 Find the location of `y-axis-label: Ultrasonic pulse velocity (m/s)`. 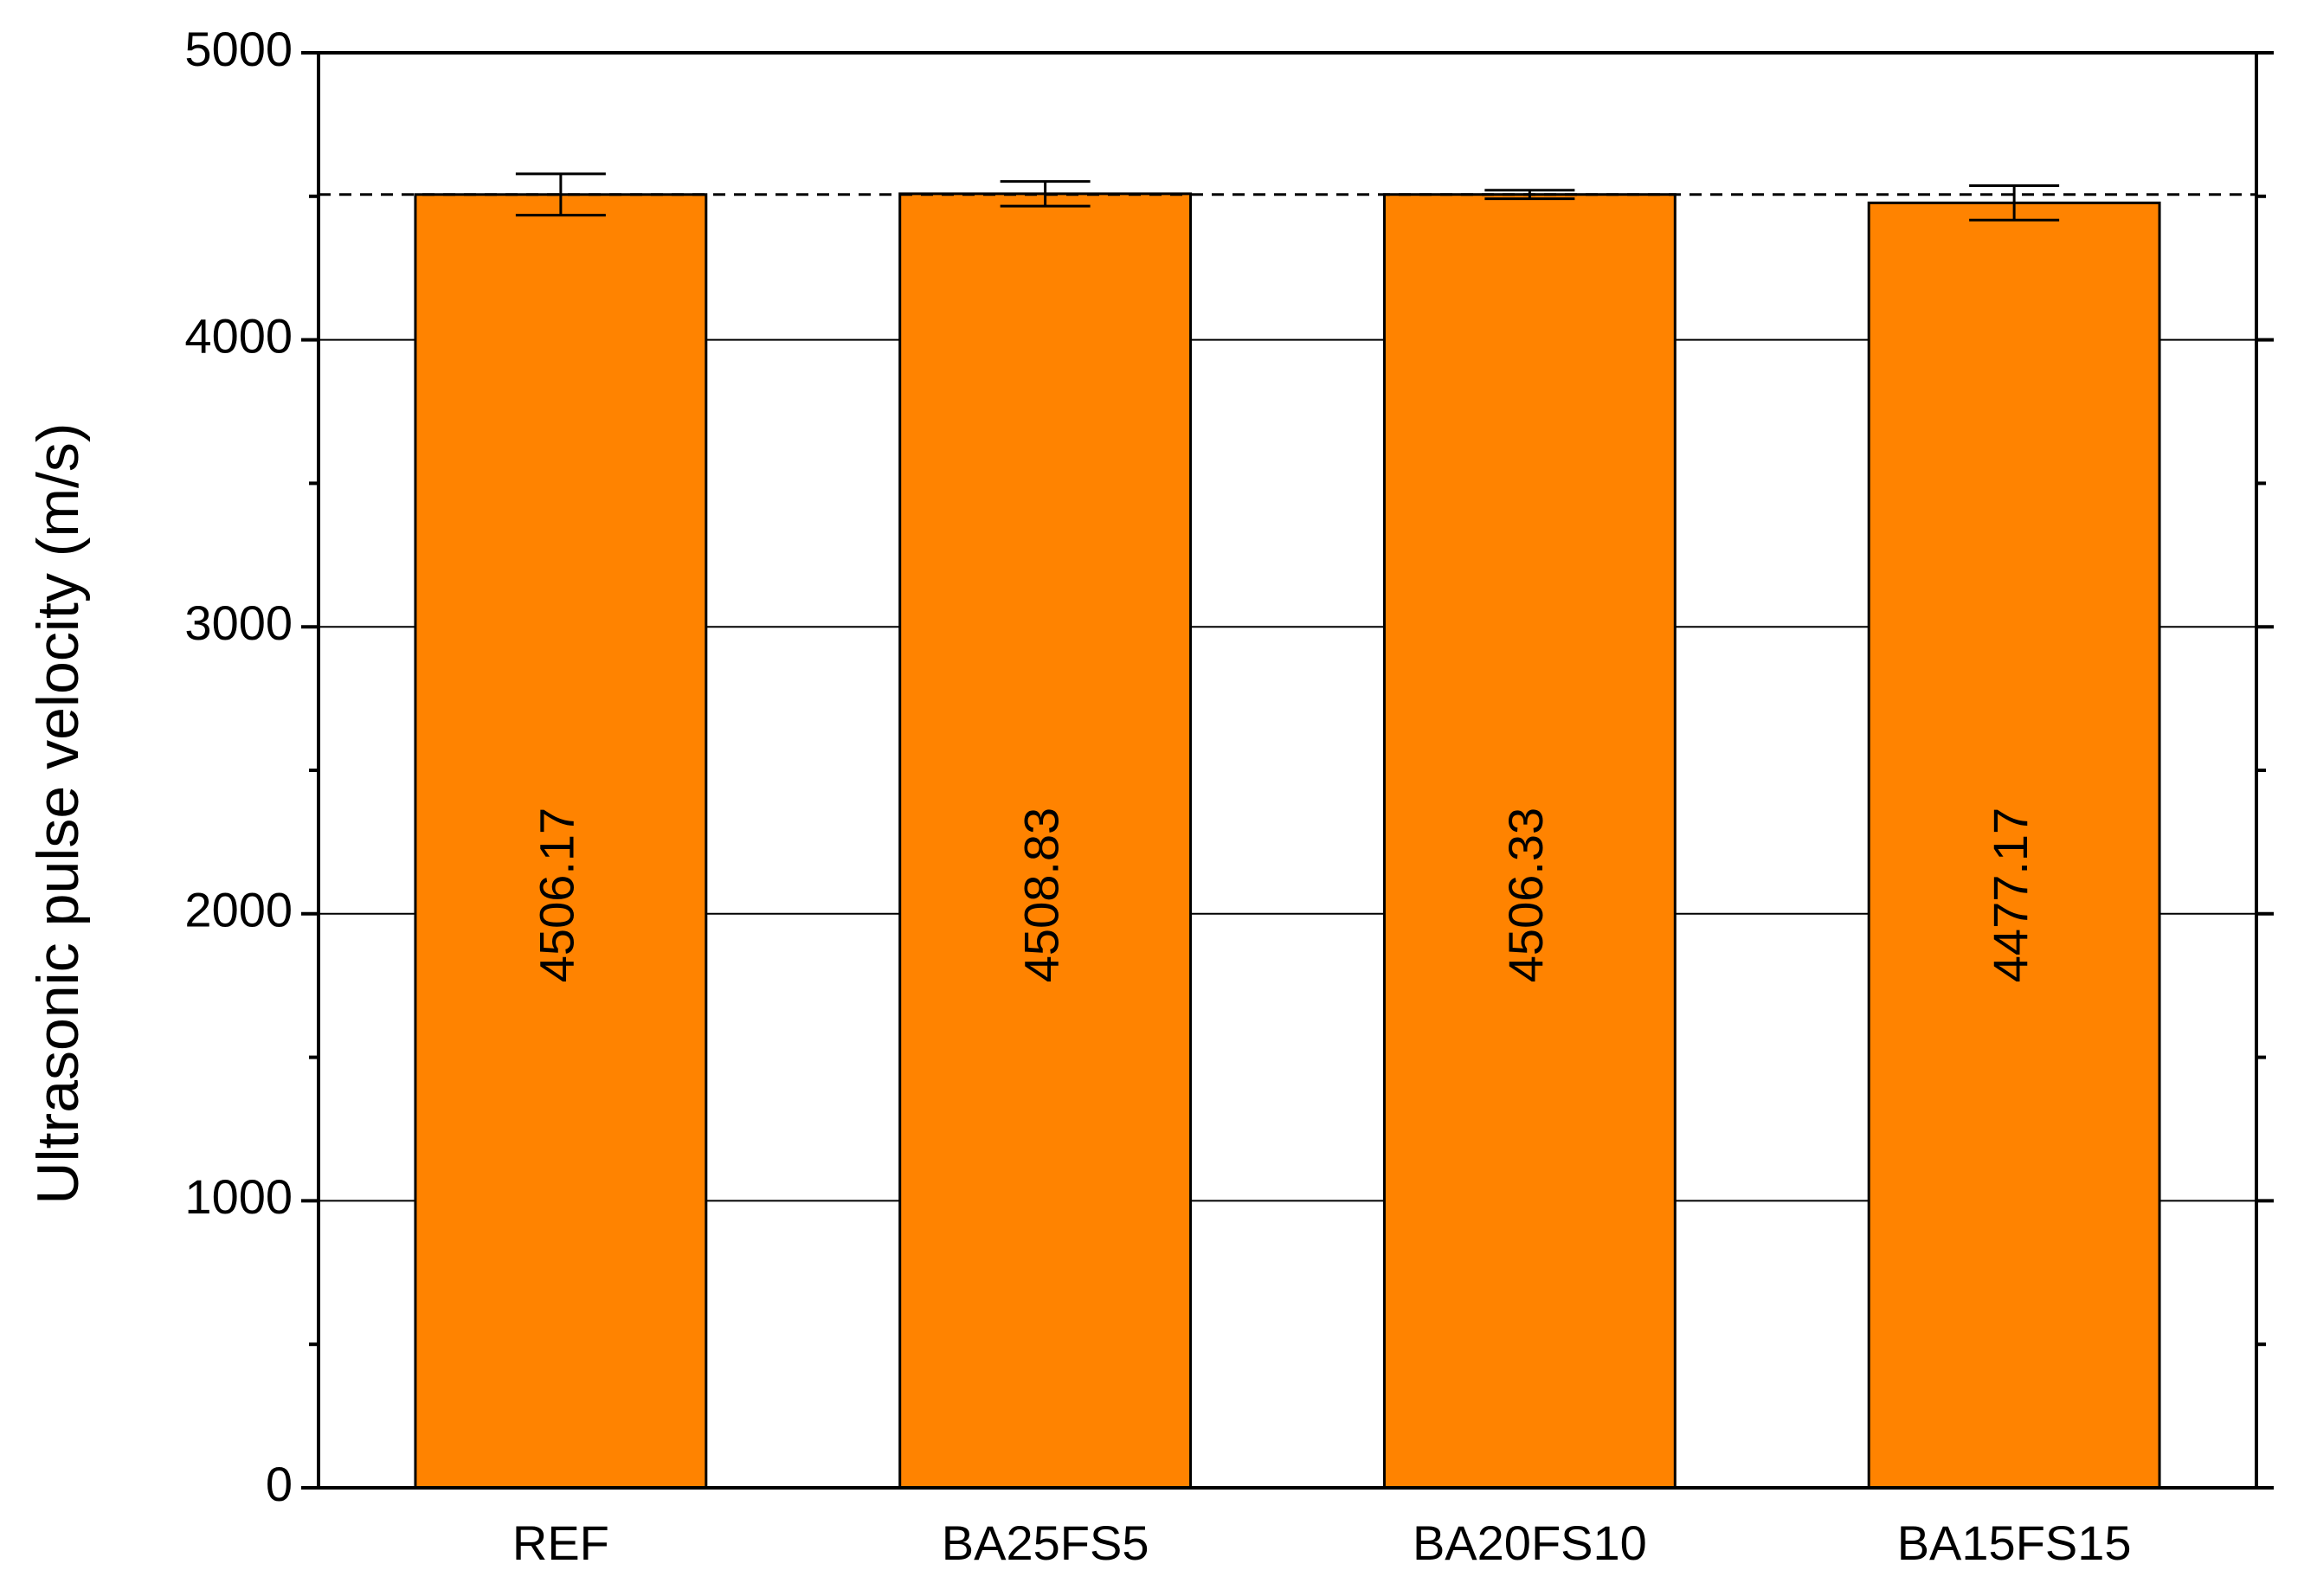

y-axis-label: Ultrasonic pulse velocity (m/s) is located at coordinates (58, 813).